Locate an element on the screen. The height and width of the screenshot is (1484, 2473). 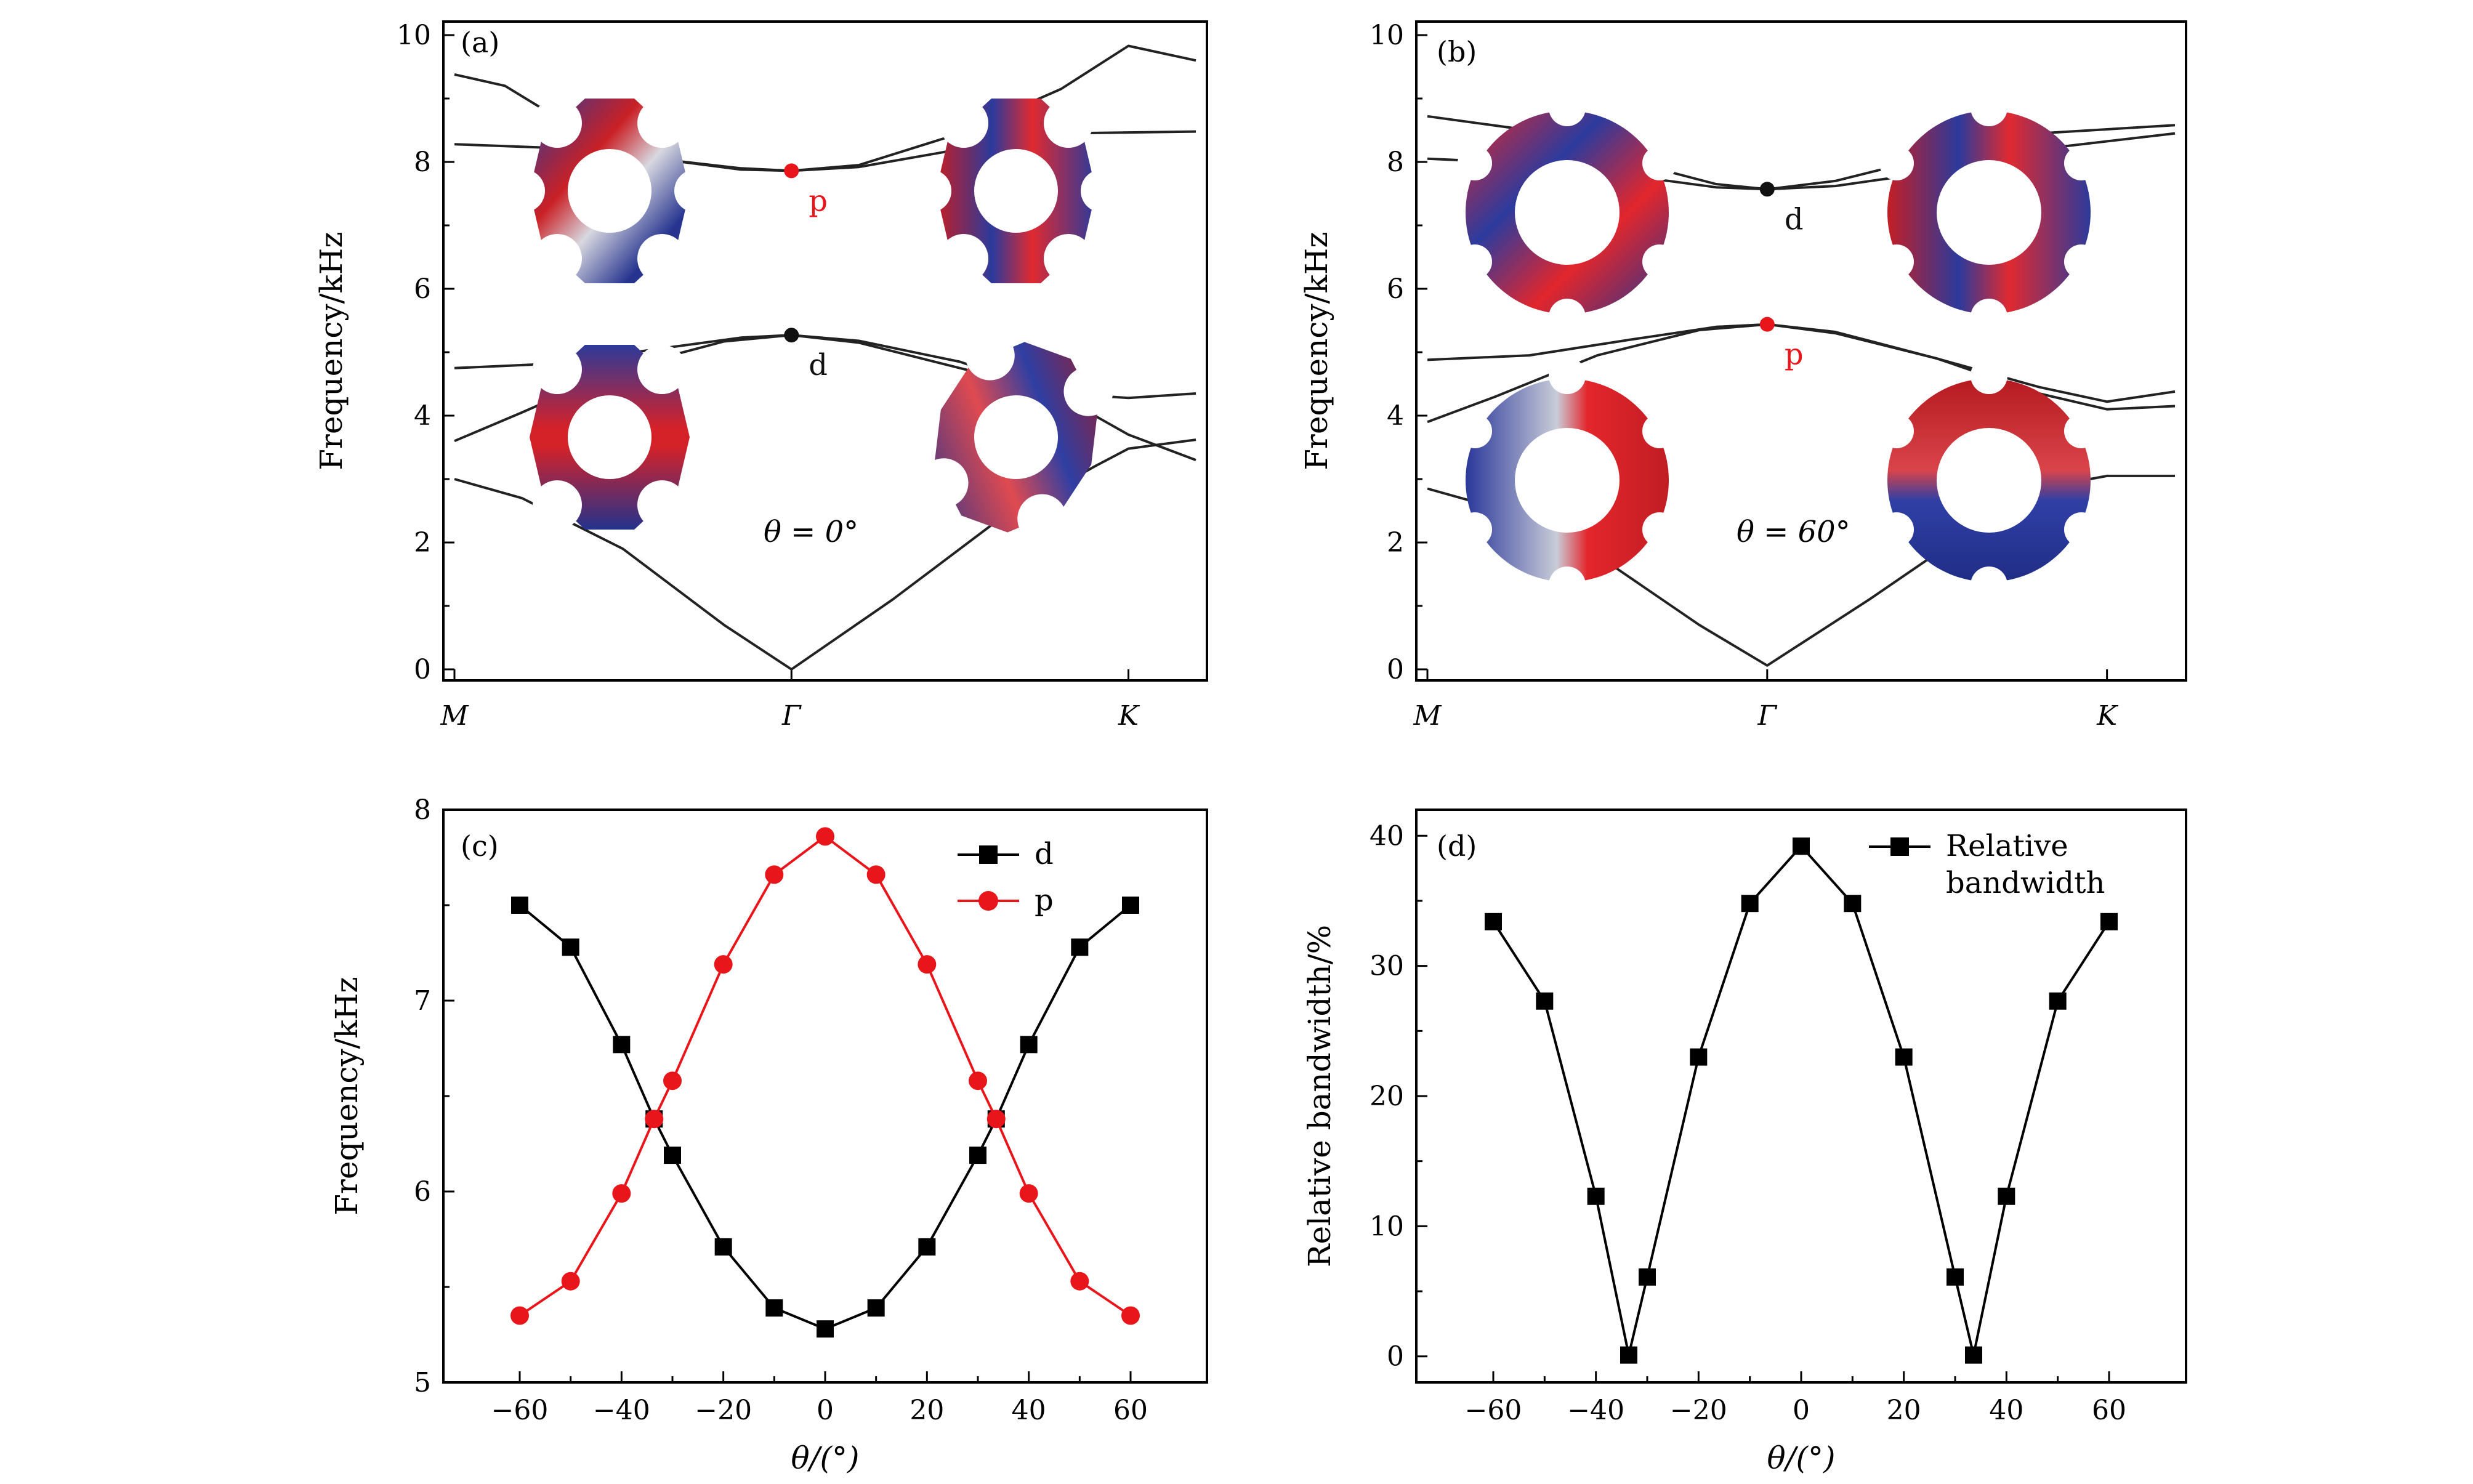
panel-a-ytick-label: 6 is located at coordinates (422, 289).